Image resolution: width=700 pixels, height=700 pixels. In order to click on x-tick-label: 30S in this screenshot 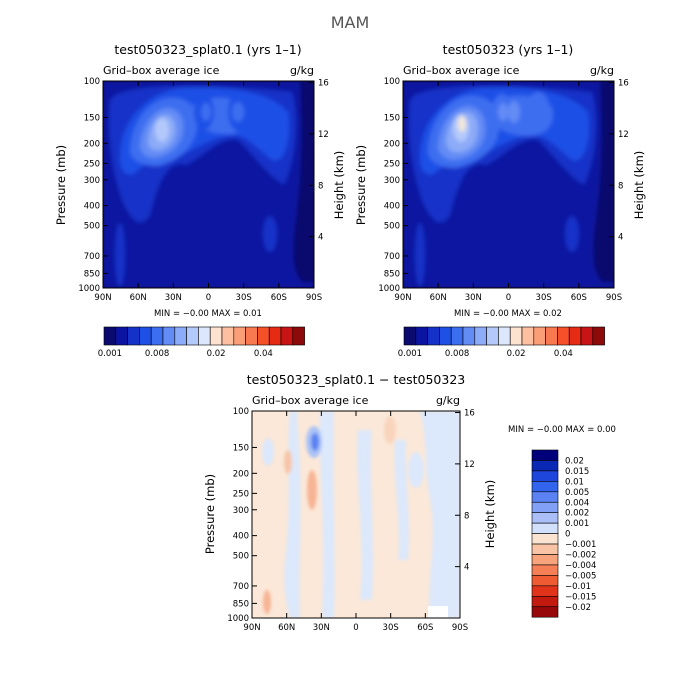, I will do `click(244, 298)`.